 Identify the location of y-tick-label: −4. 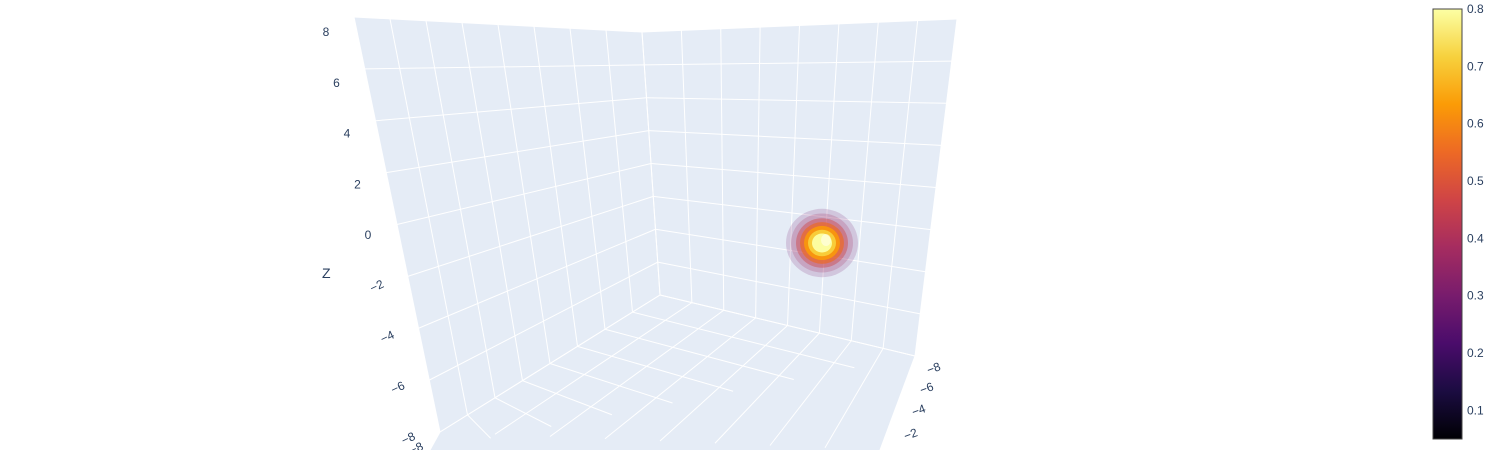
(919, 410).